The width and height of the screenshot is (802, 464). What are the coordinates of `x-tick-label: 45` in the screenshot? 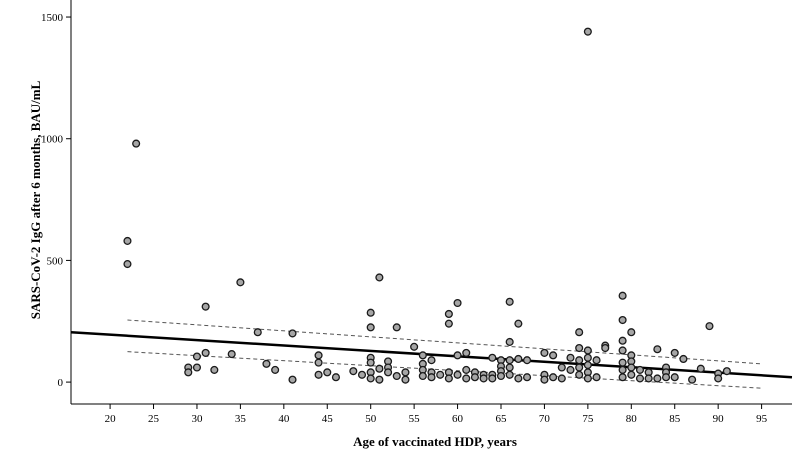 It's located at (328, 419).